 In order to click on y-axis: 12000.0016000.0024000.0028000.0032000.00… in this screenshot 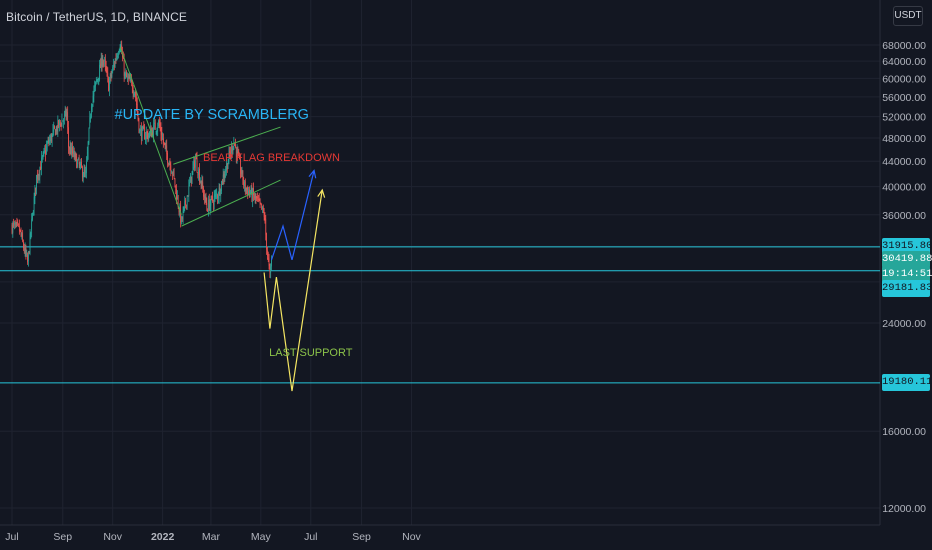, I will do `click(904, 277)`.